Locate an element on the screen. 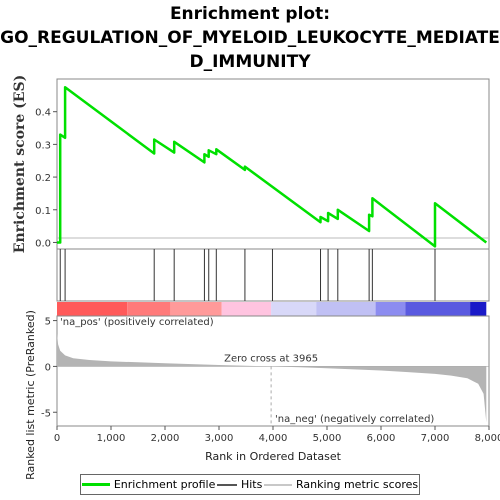 This screenshot has width=500, height=500. hit-lines is located at coordinates (247, 275).